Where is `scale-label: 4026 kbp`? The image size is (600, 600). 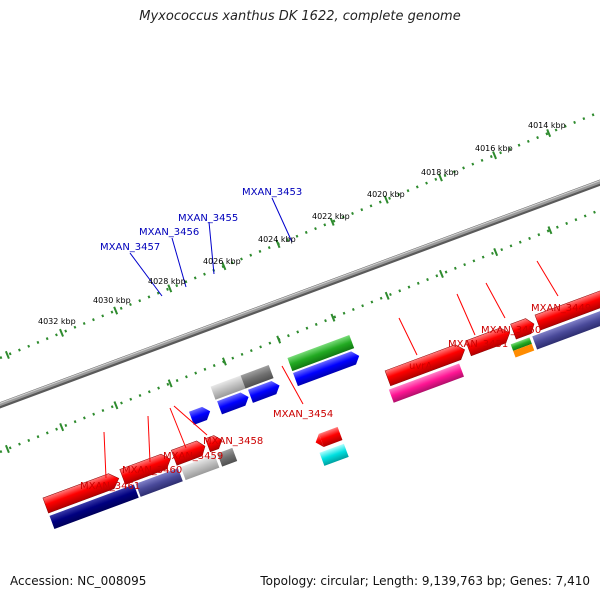 scale-label: 4026 kbp is located at coordinates (222, 261).